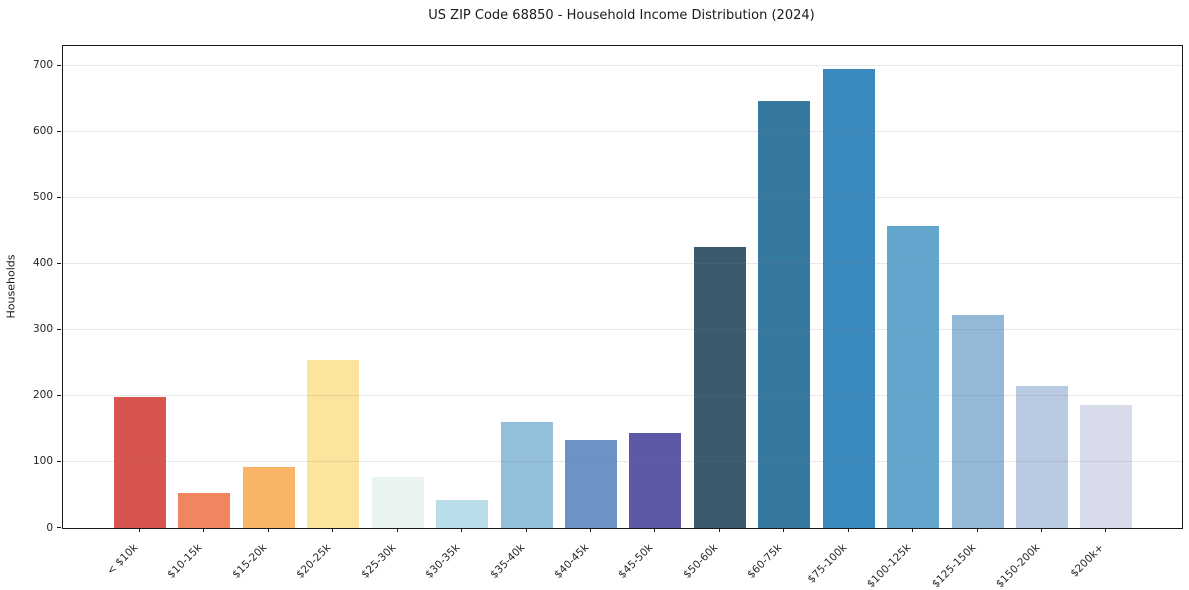 The height and width of the screenshot is (590, 1189). What do you see at coordinates (122, 559) in the screenshot?
I see `x-tick-label-0: < $10k` at bounding box center [122, 559].